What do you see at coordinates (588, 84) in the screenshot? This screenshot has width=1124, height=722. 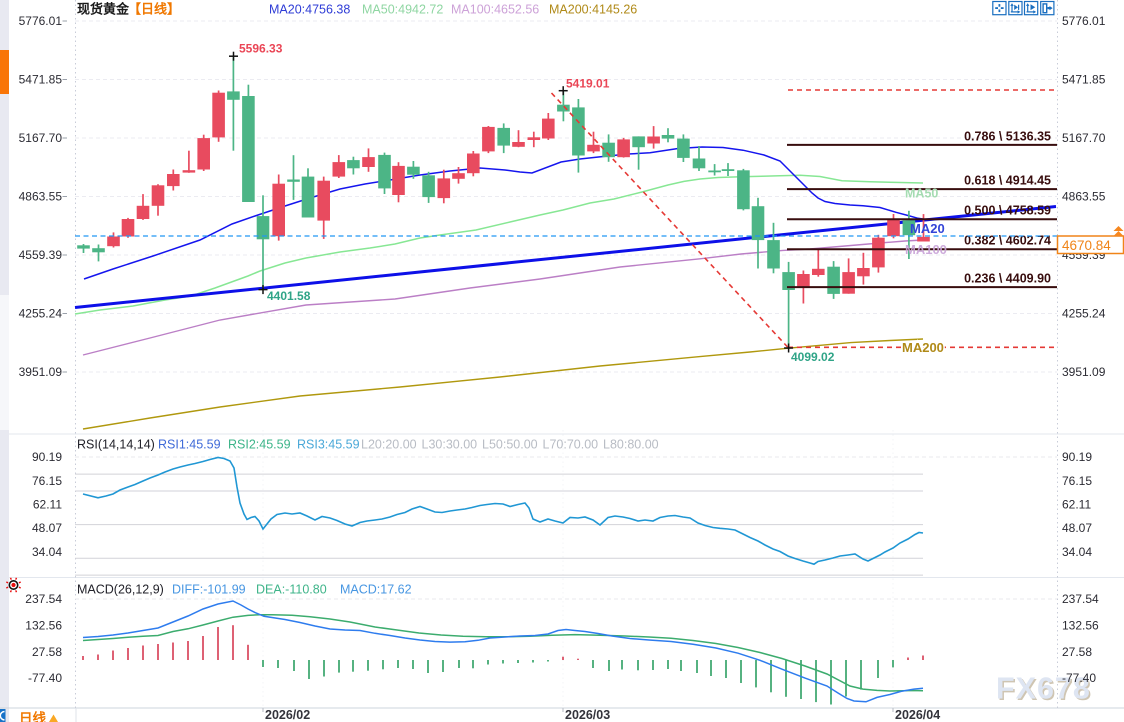 I see `svg-text: 5419.01` at bounding box center [588, 84].